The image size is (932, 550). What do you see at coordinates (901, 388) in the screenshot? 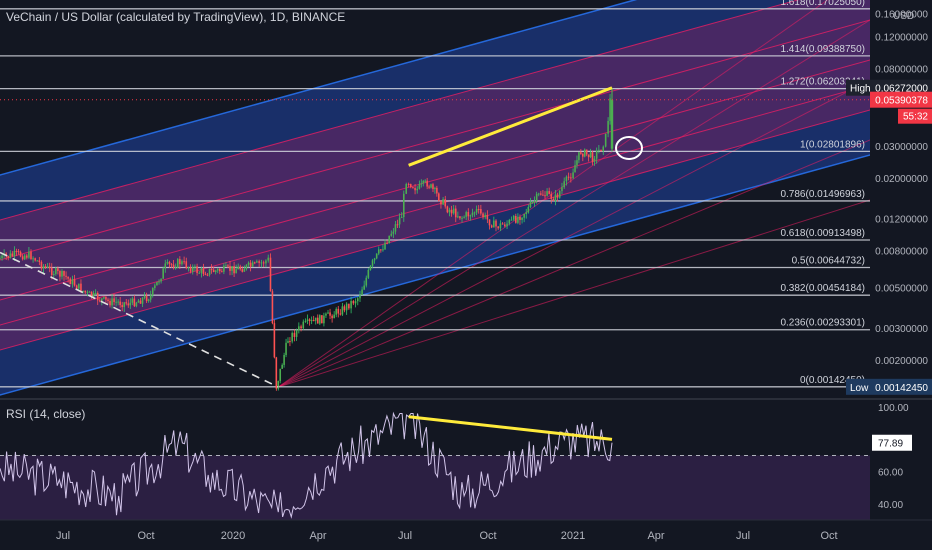
I see `svg-text: 0.00142450` at bounding box center [901, 388].